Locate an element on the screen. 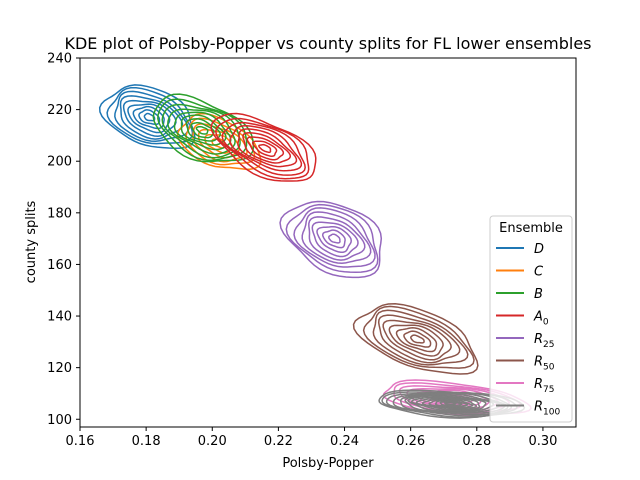 This screenshot has height=480, width=640. legend-entry-label: B is located at coordinates (538, 294).